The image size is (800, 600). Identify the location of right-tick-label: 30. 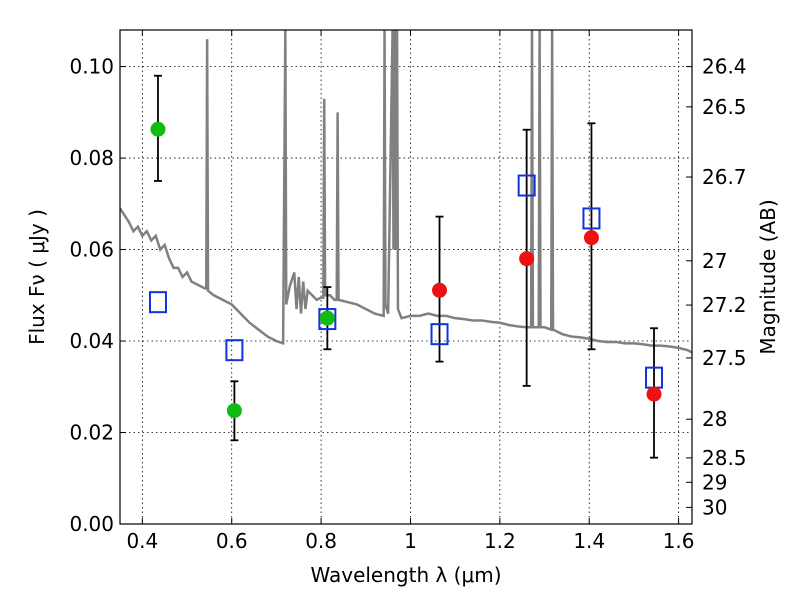
(714, 507).